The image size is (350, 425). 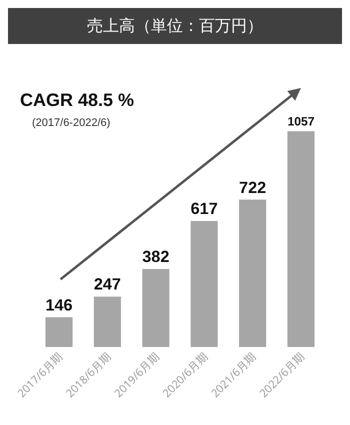 I want to click on text: CAGR 48.5 %, so click(x=77, y=100).